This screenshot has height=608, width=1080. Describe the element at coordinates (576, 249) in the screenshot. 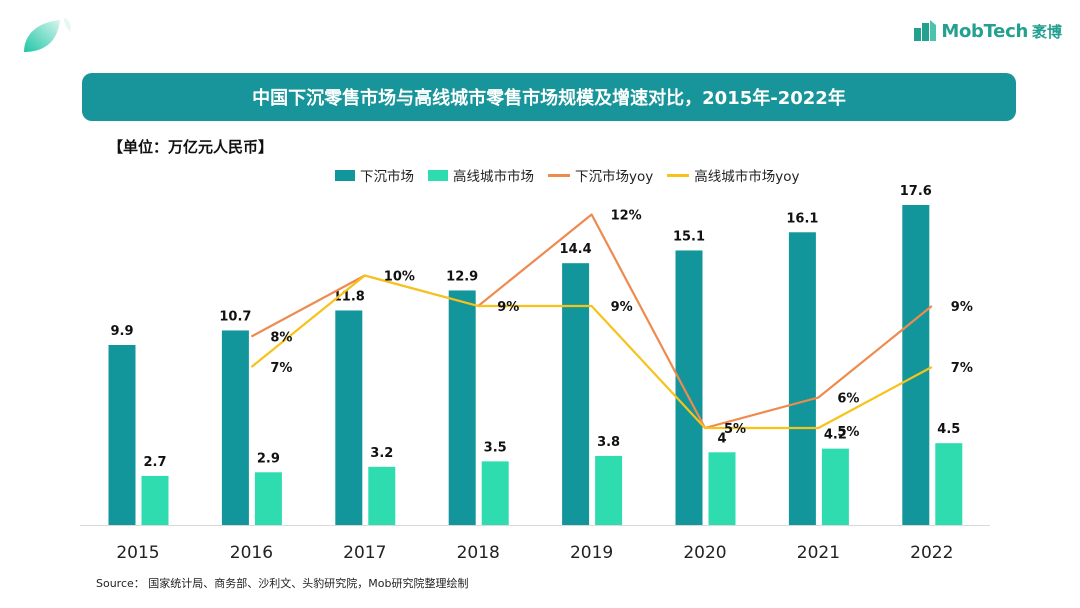

I see `data-label-lower-2019: 14.4` at that location.